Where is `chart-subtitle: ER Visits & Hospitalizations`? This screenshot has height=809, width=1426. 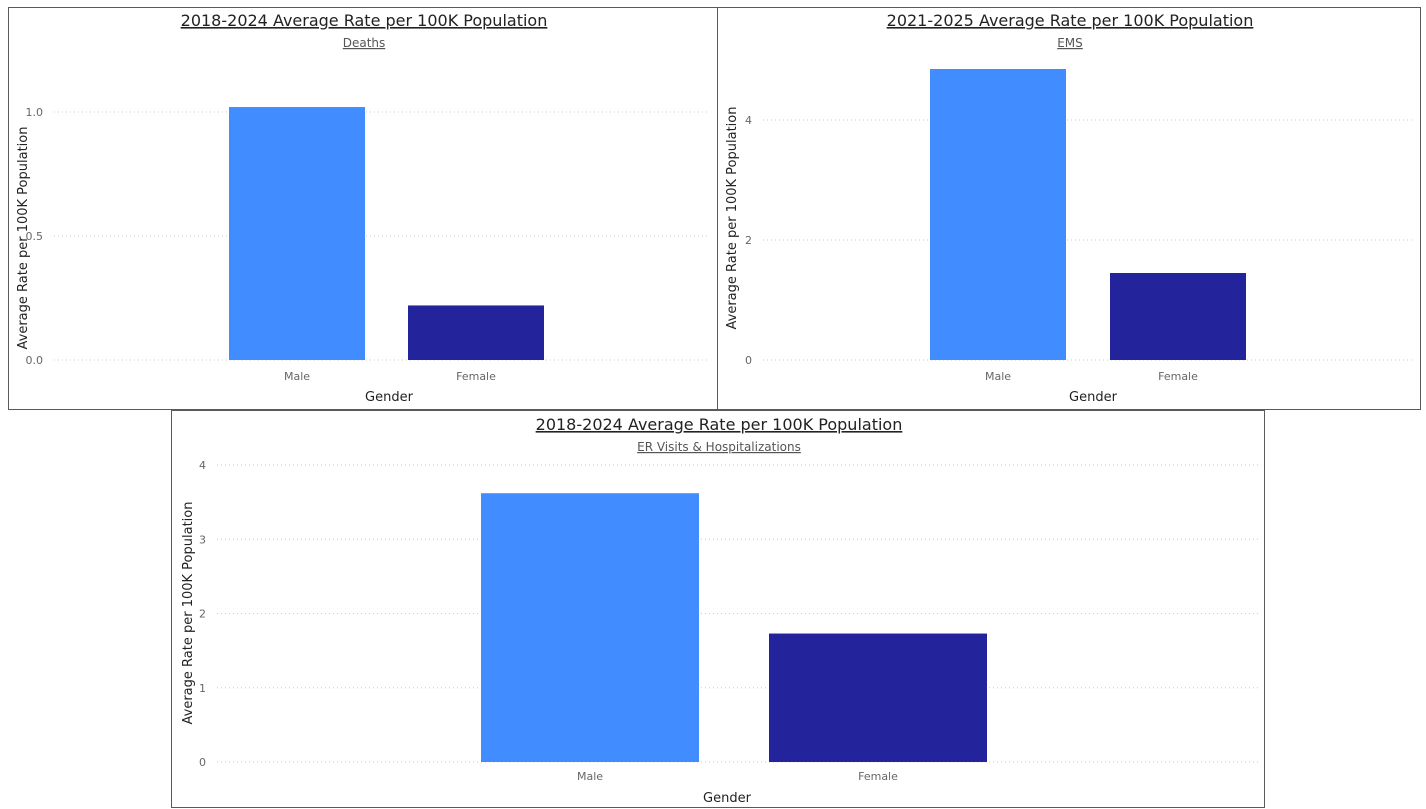
chart-subtitle: ER Visits & Hospitalizations is located at coordinates (719, 447).